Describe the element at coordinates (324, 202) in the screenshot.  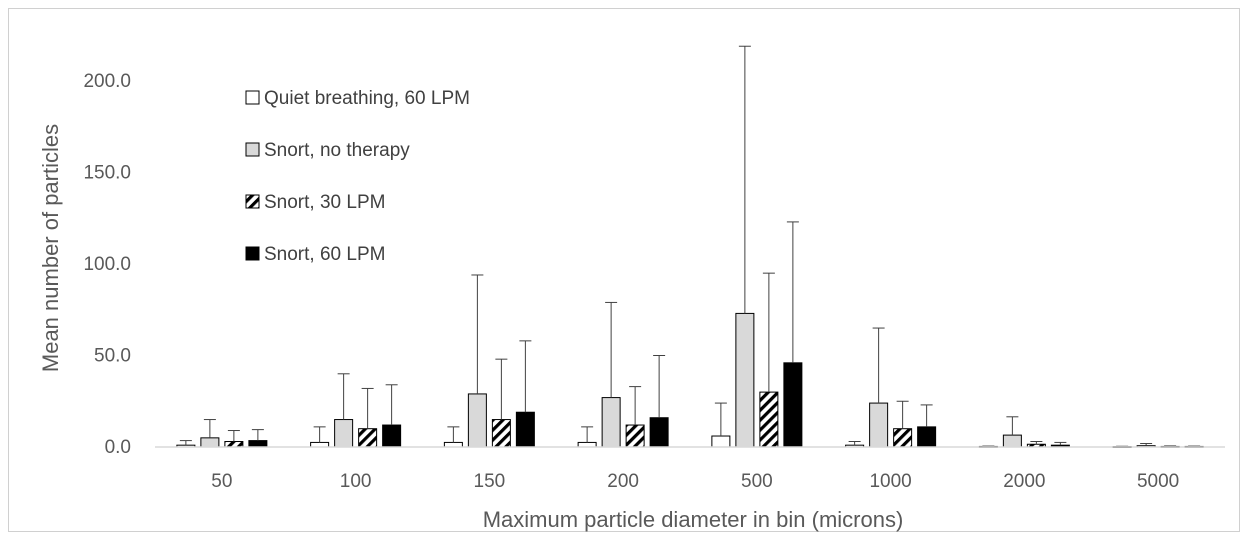
I see `legend-label: Snort, 30 LPM` at that location.